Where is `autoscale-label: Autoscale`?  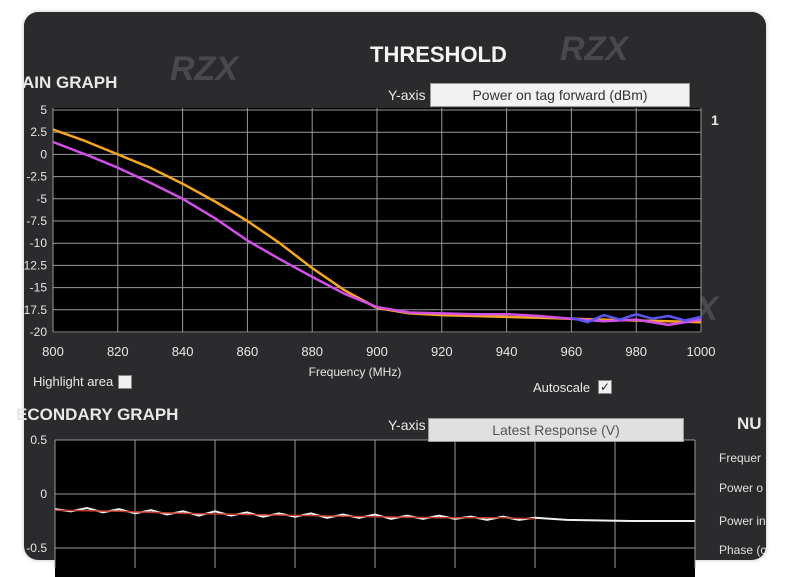 autoscale-label: Autoscale is located at coordinates (562, 387).